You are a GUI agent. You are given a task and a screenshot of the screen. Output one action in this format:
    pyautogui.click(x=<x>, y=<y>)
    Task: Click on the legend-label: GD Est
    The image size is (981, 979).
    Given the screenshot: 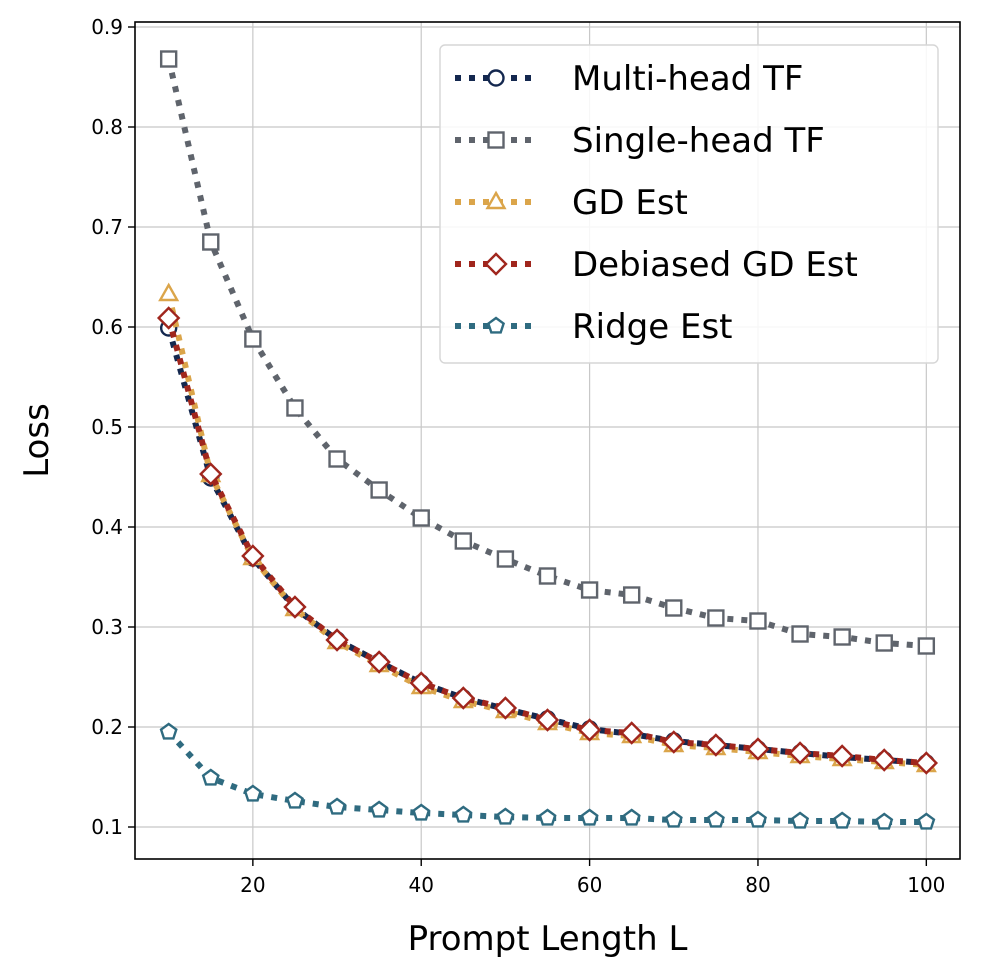 What is the action you would take?
    pyautogui.click(x=630, y=203)
    